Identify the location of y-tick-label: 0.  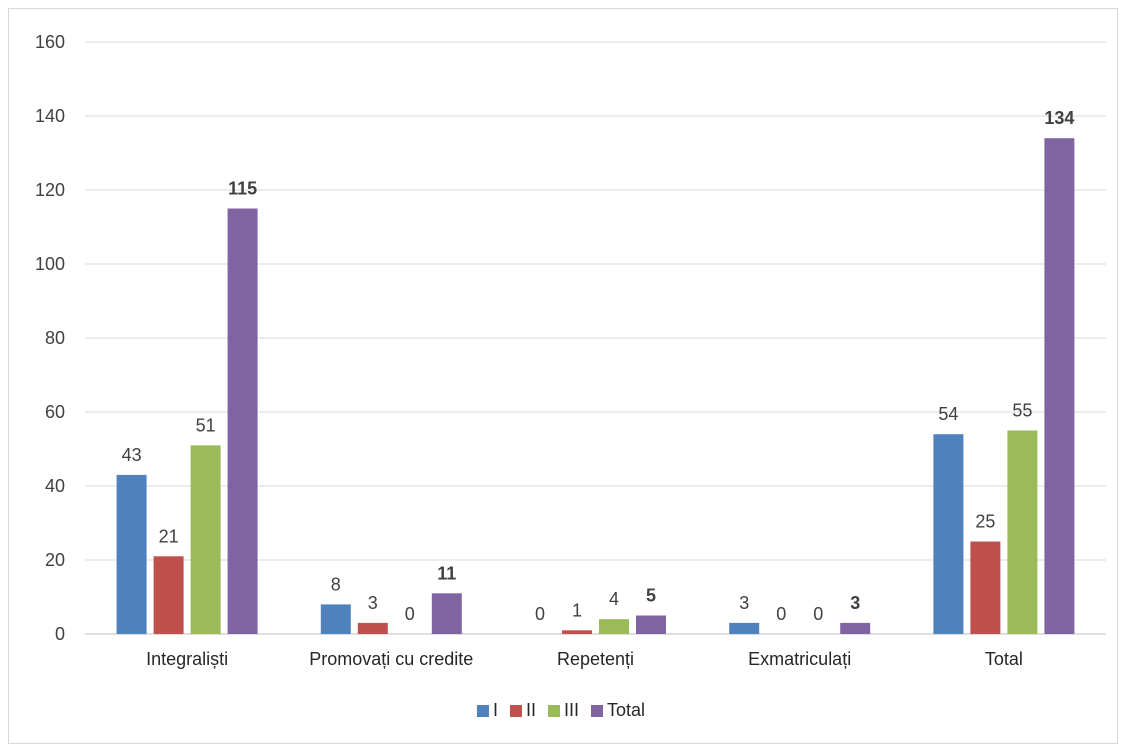
(60, 634).